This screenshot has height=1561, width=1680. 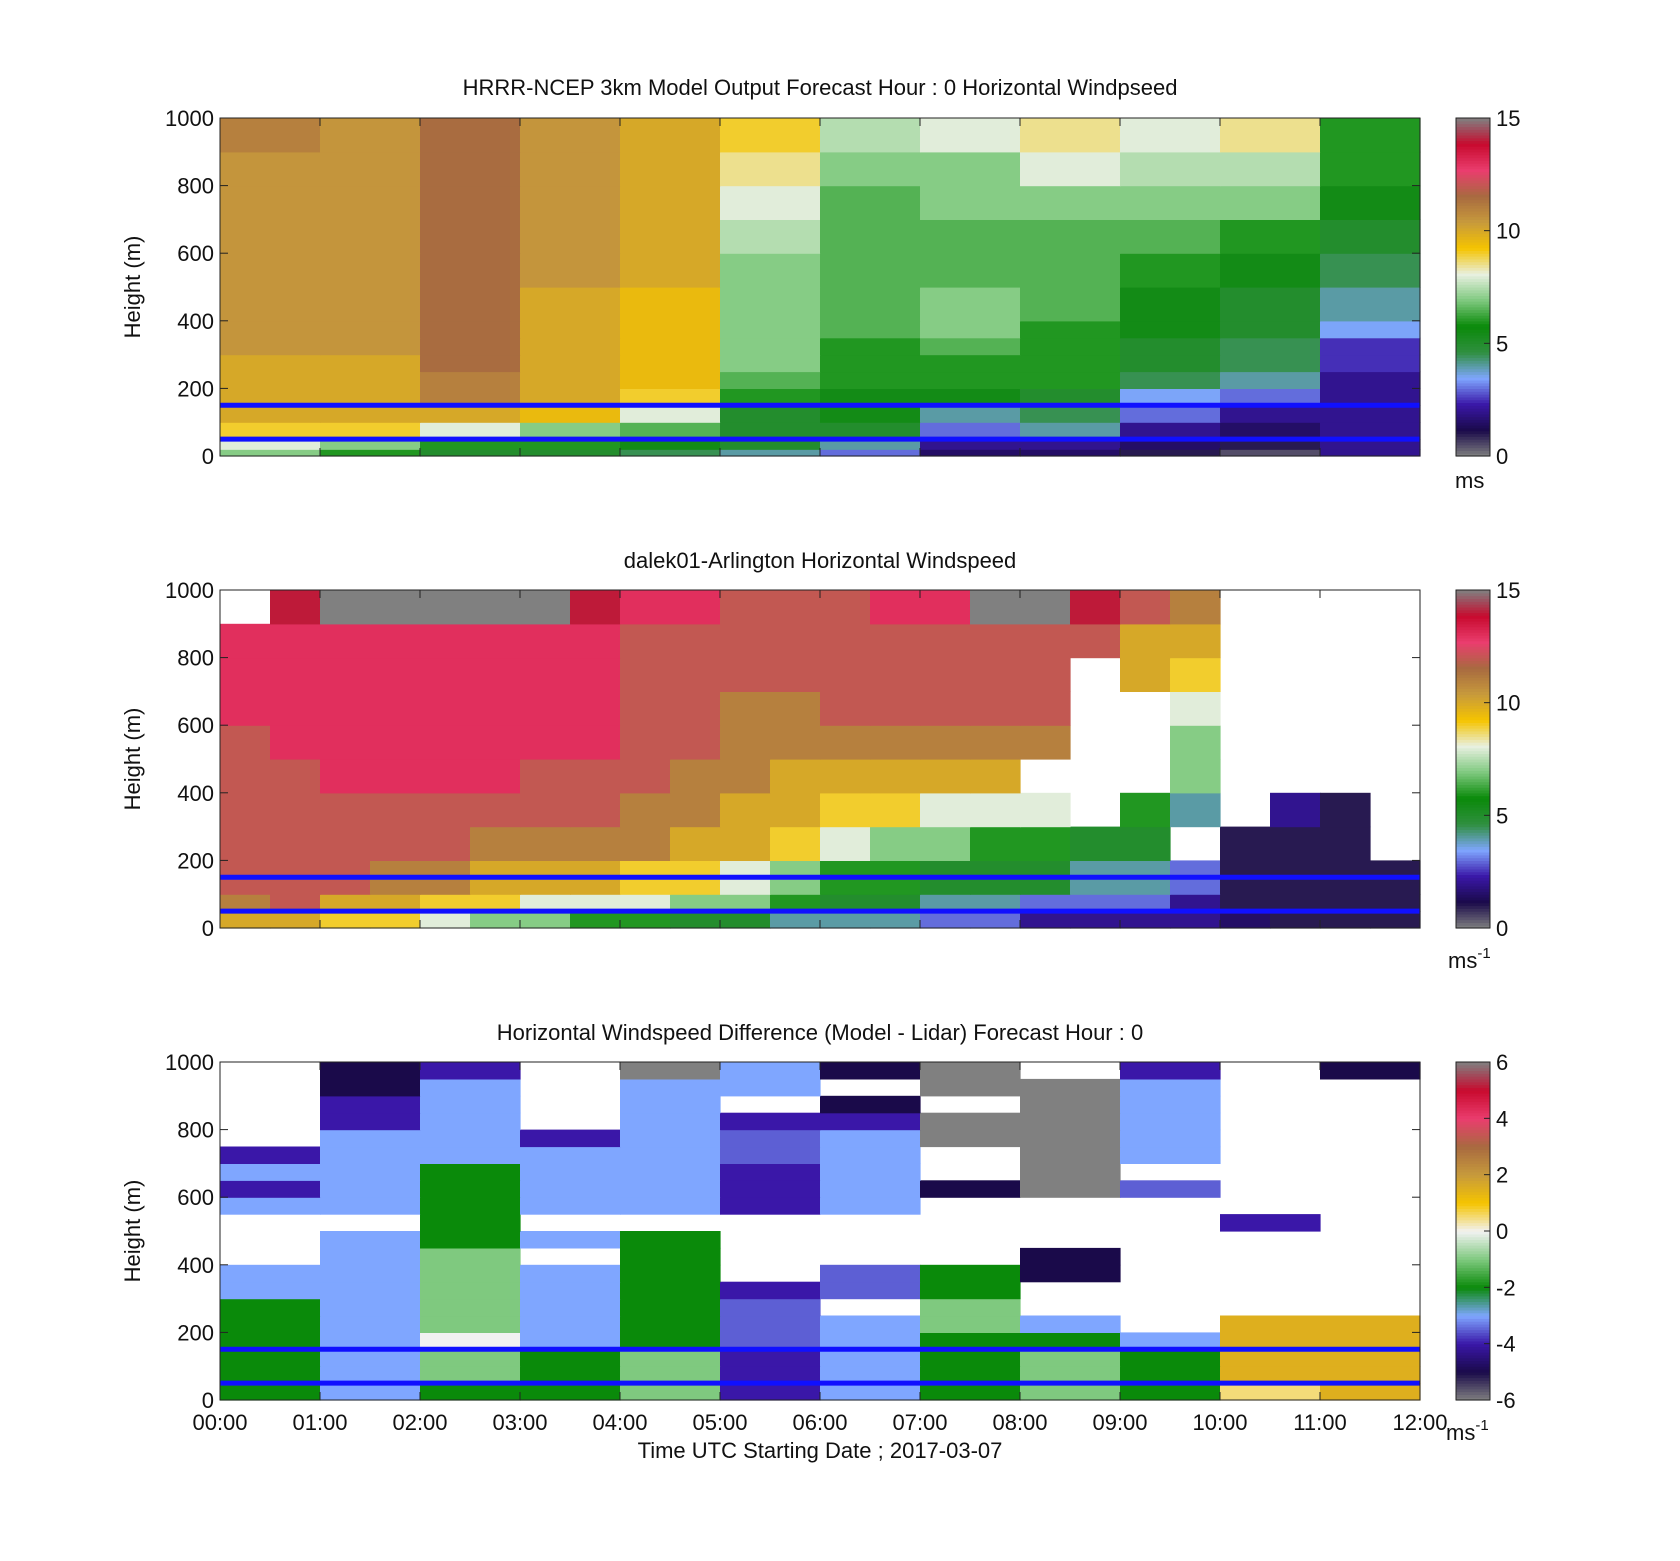 What do you see at coordinates (820, 1450) in the screenshot?
I see `x-axis-label: Time UTC Starting Date ; 2017-03-07` at bounding box center [820, 1450].